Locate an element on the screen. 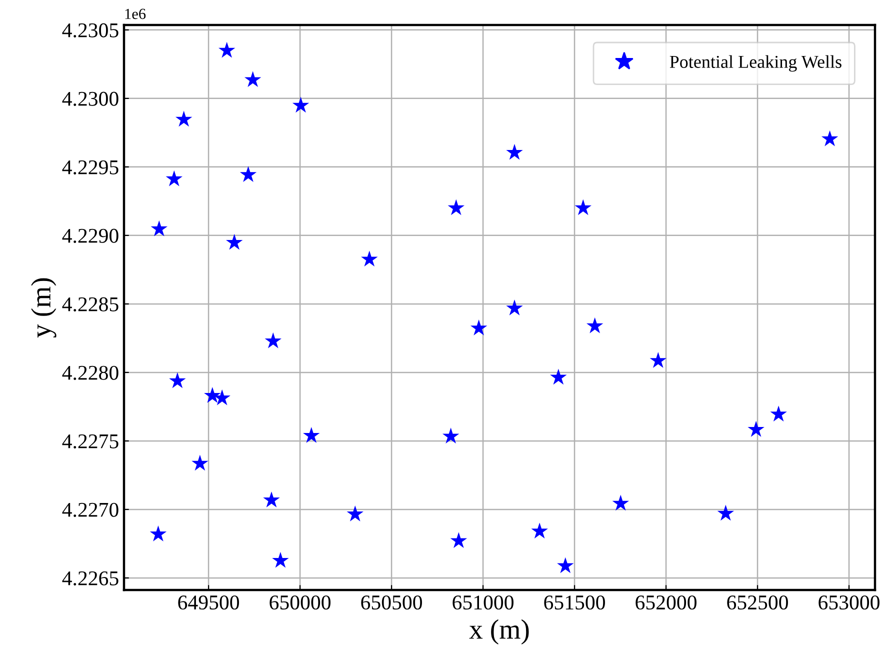 The width and height of the screenshot is (890, 657). y-tick-label: 4.2295 is located at coordinates (90, 167).